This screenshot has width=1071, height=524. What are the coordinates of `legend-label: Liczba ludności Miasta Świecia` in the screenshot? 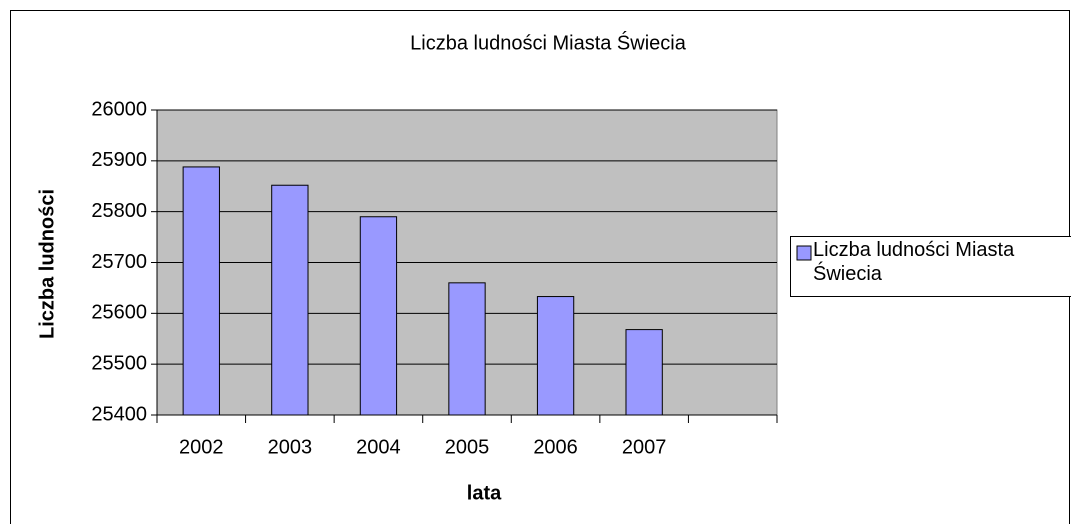 It's located at (914, 262).